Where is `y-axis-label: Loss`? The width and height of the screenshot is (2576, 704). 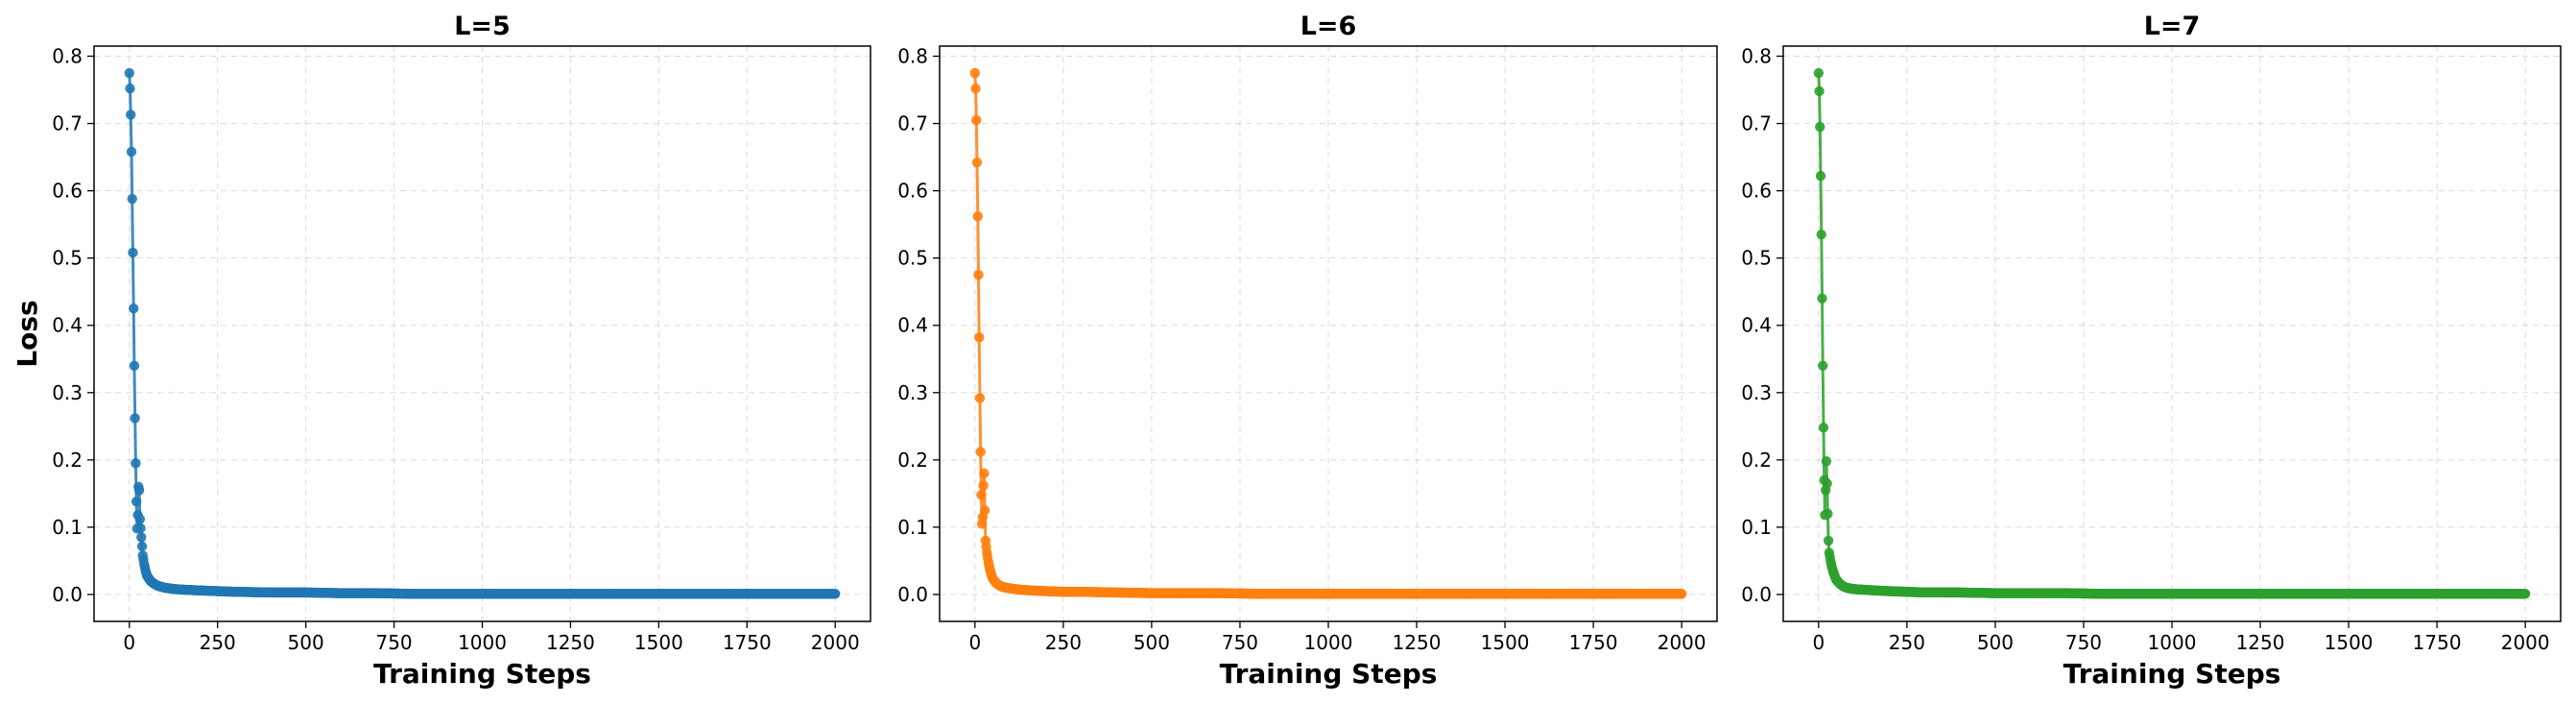
y-axis-label: Loss is located at coordinates (27, 334).